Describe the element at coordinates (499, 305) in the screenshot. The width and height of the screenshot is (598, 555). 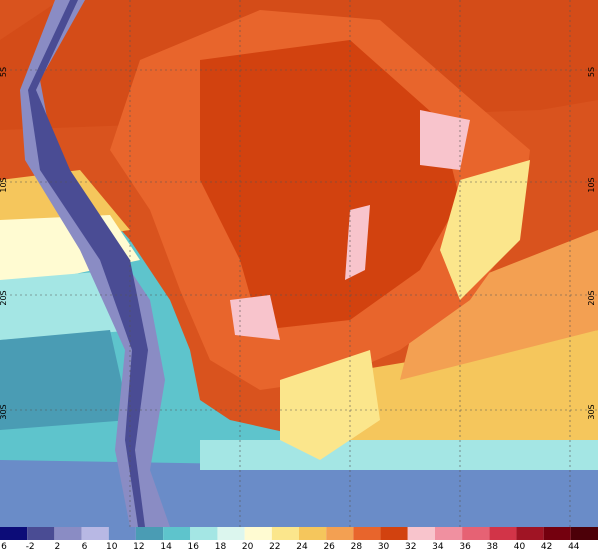
I see `atlantic-orange` at that location.